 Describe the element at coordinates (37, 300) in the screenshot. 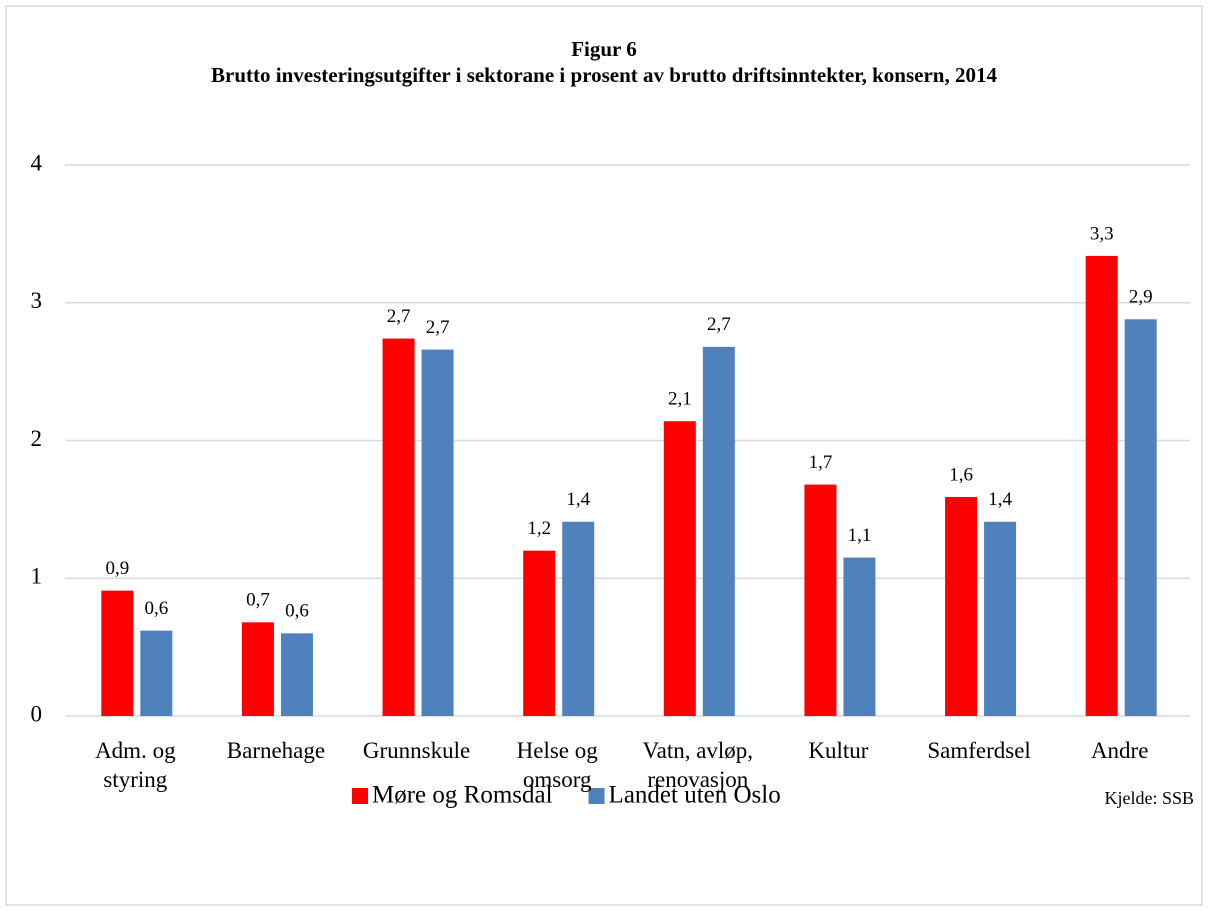

I see `y-tick-label: 3` at that location.